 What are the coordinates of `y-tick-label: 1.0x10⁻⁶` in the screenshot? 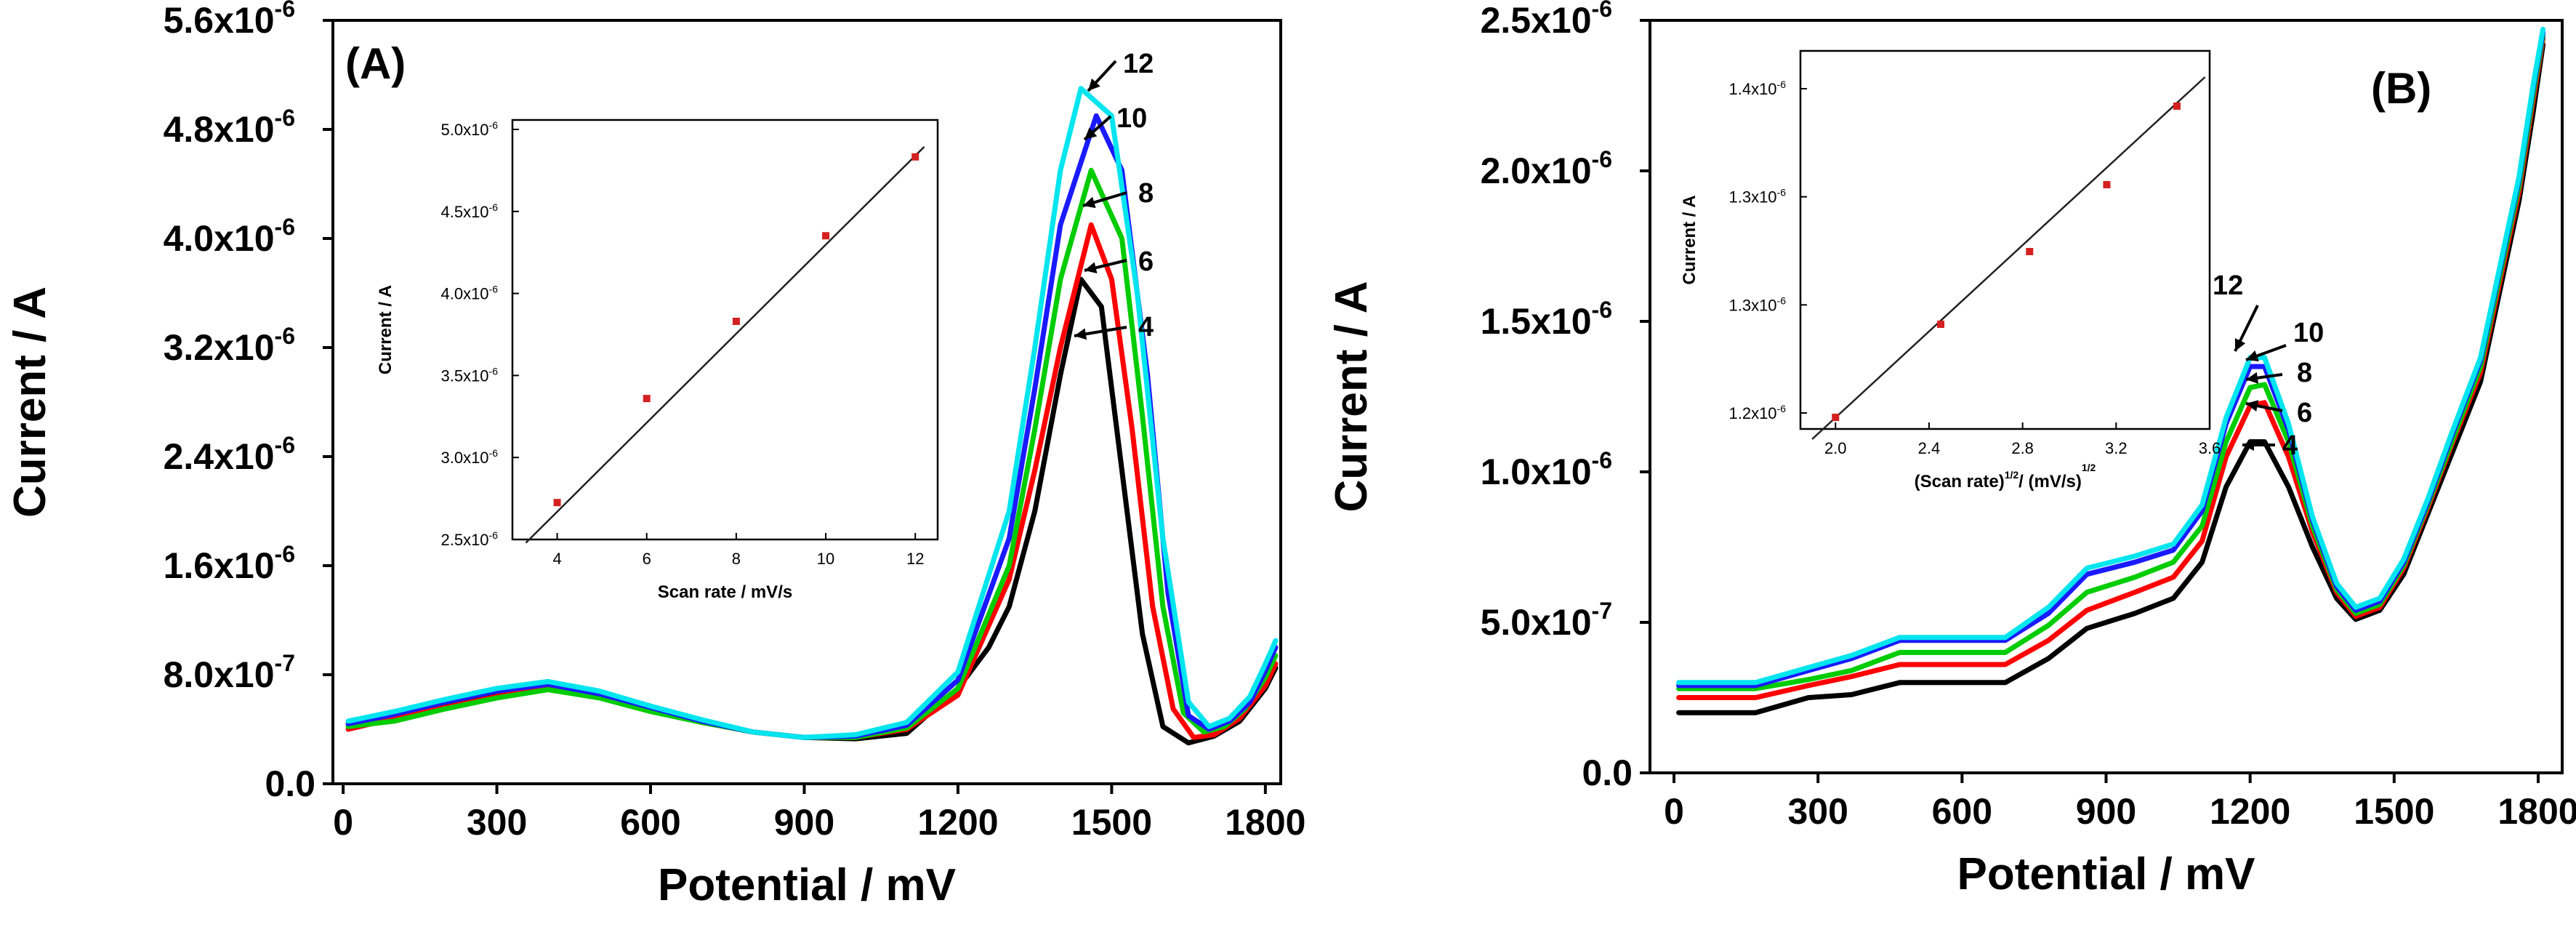 It's located at (1546, 469).